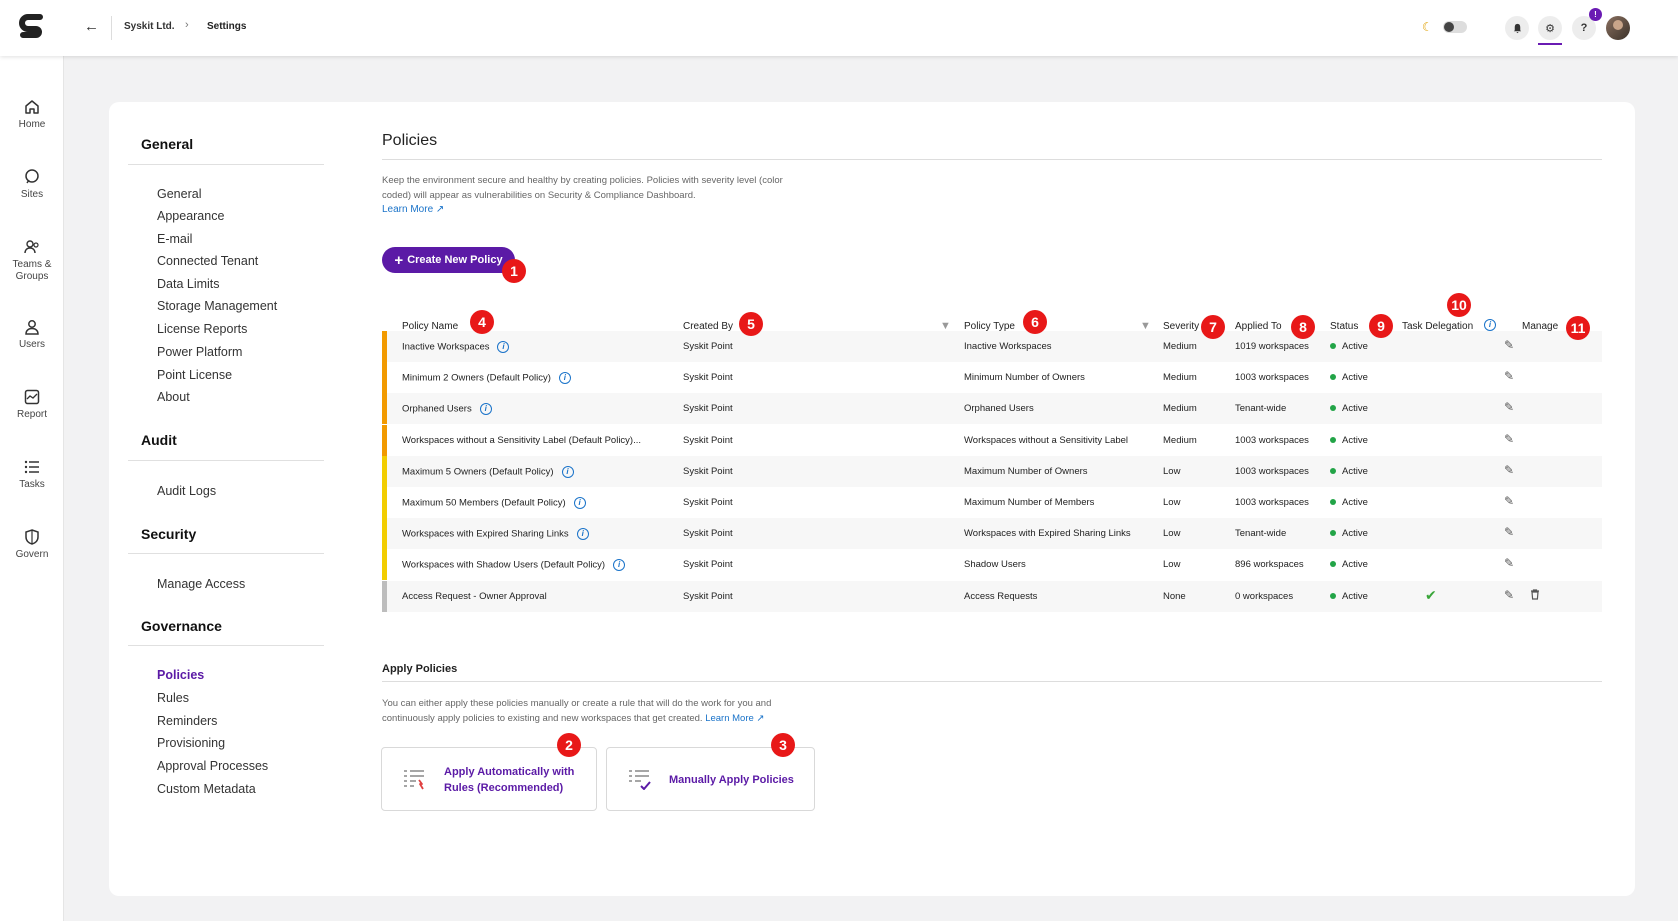  I want to click on nav-item-rules: Rules, so click(173, 698).